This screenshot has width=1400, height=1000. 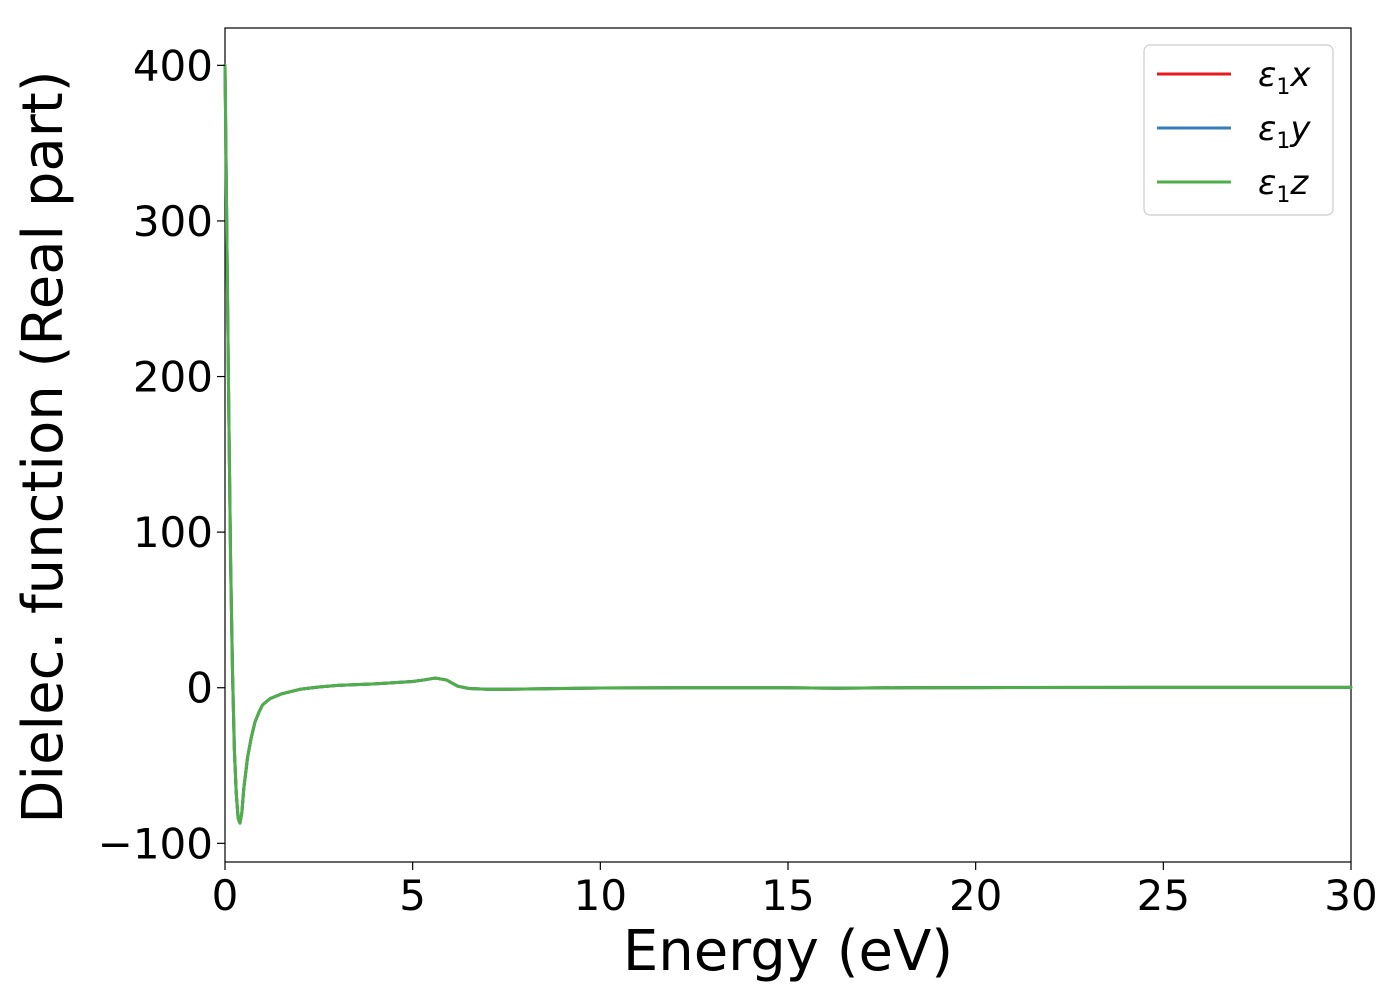 I want to click on y-tick-label: 0, so click(x=199, y=688).